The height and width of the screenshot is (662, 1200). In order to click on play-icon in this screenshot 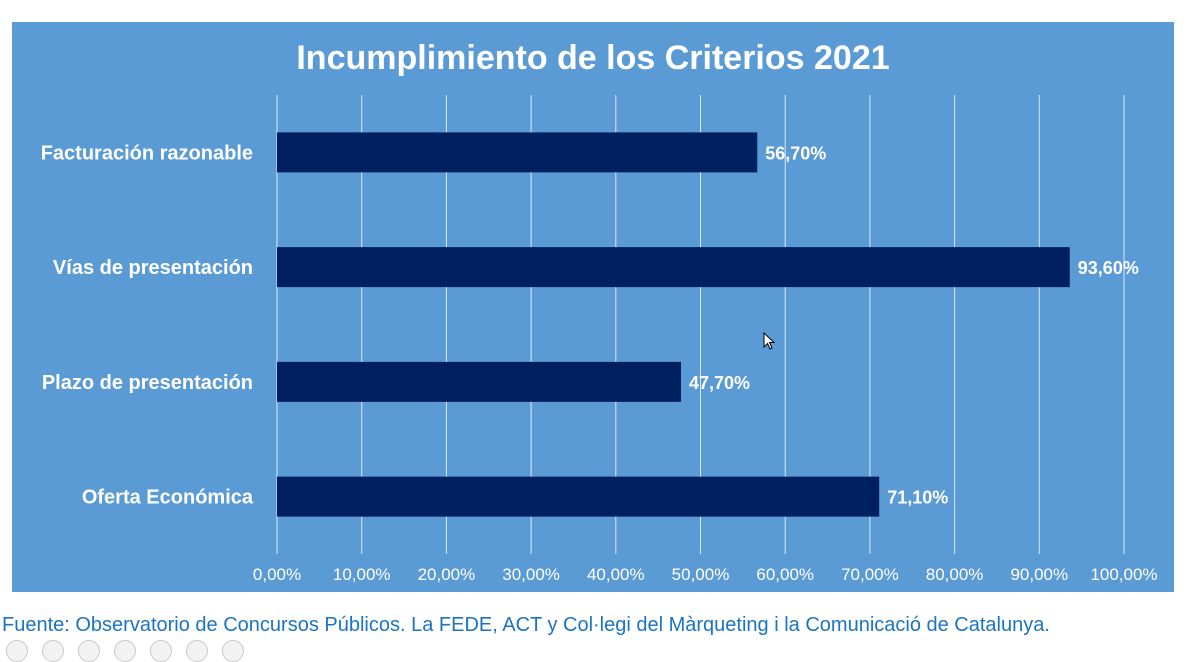, I will do `click(53, 651)`.